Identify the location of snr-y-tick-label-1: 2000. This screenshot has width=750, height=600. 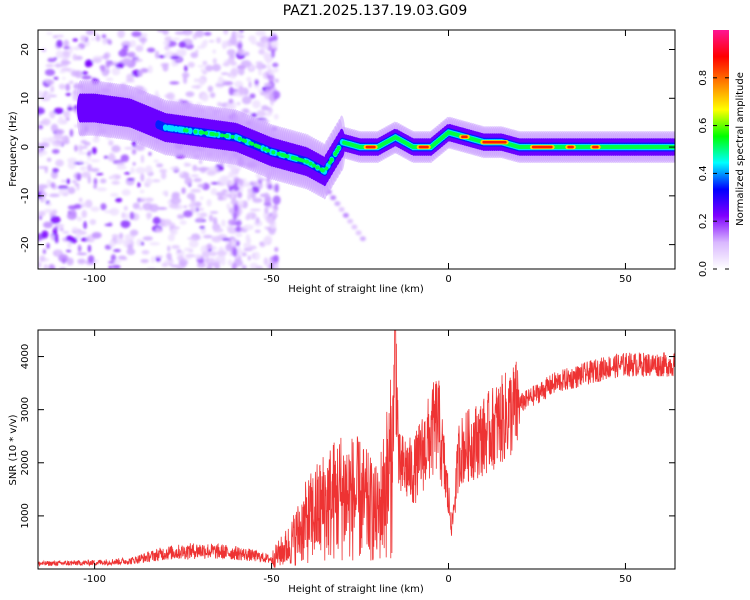
(25, 462).